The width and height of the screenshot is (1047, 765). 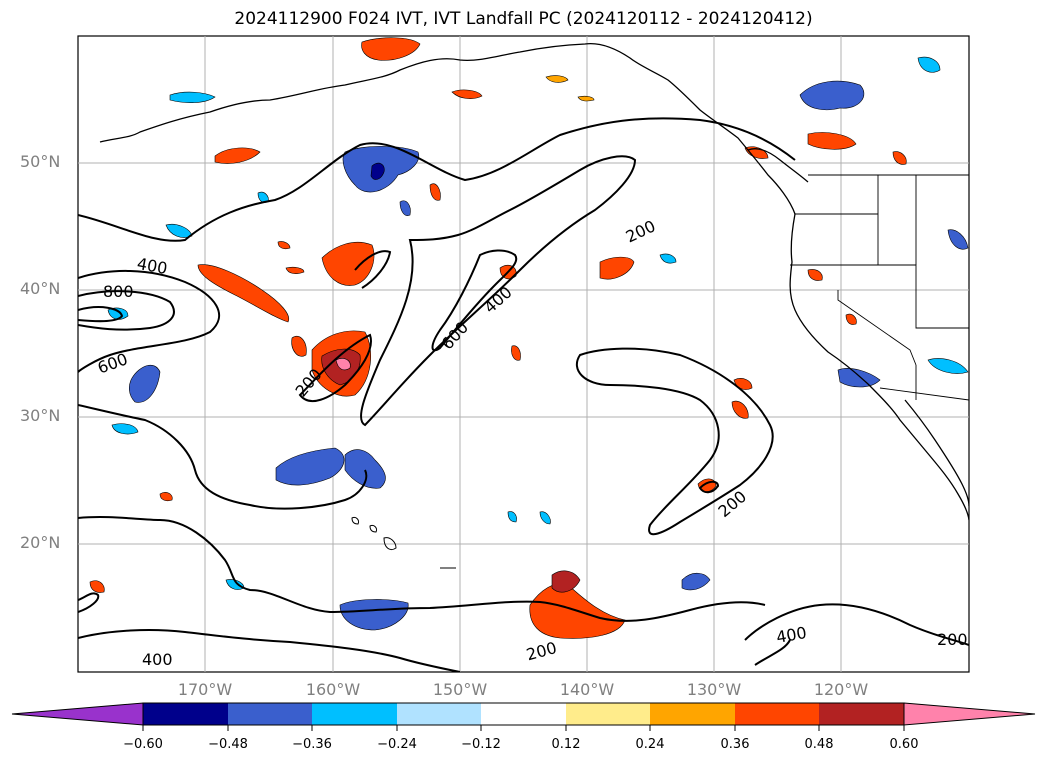 I want to click on pos-blob-west-small, so click(x=299, y=346).